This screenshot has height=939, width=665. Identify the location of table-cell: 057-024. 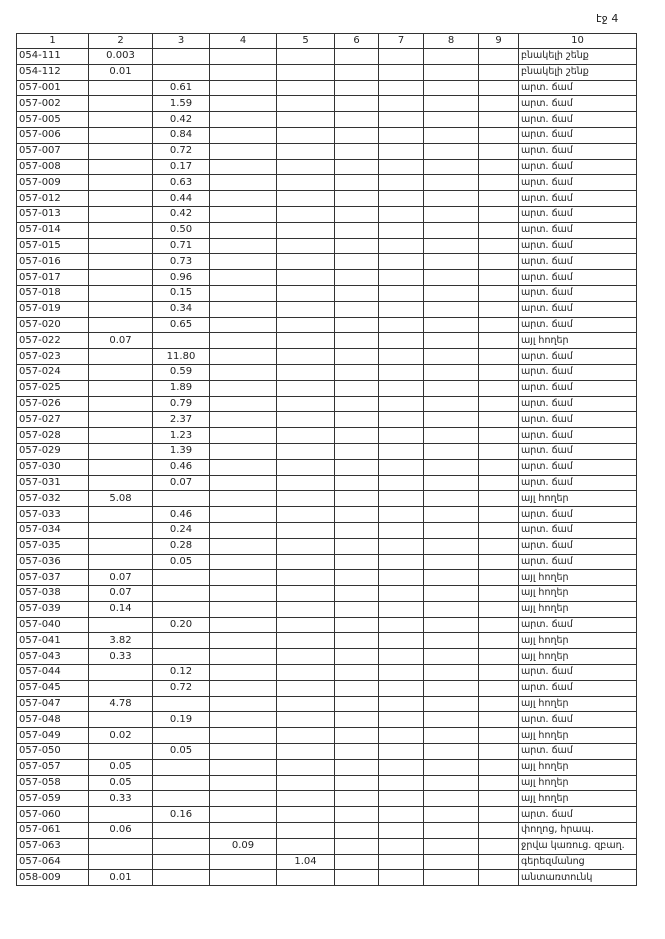
(52, 372).